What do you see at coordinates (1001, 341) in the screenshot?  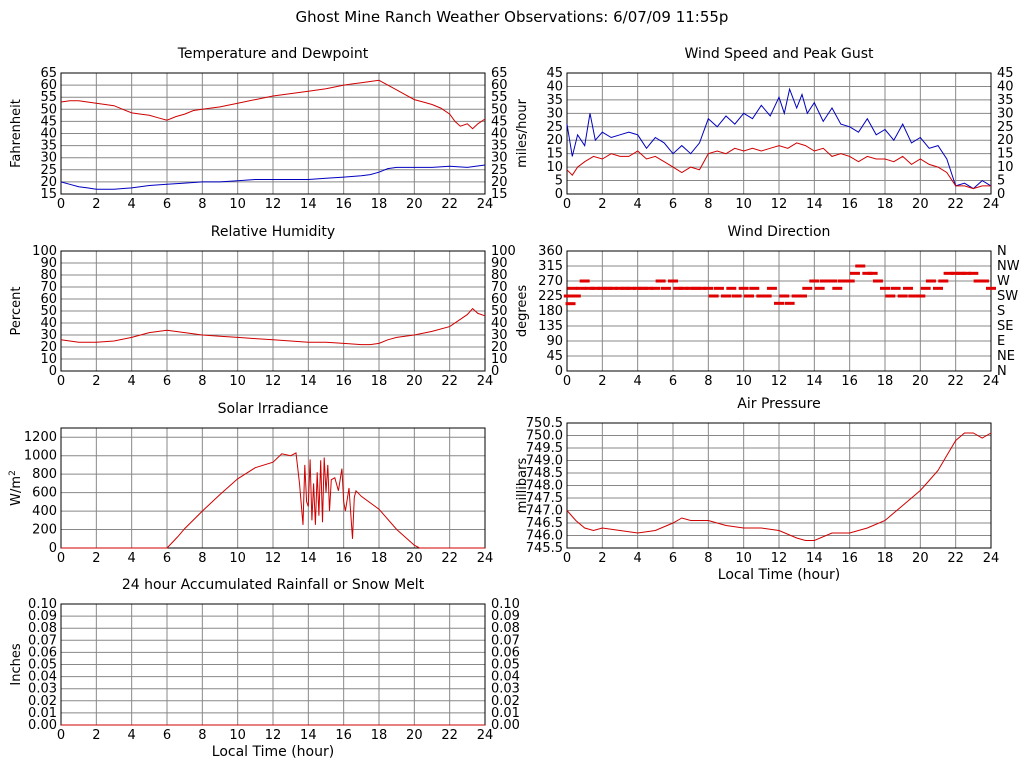 I see `right-tick-label: E` at bounding box center [1001, 341].